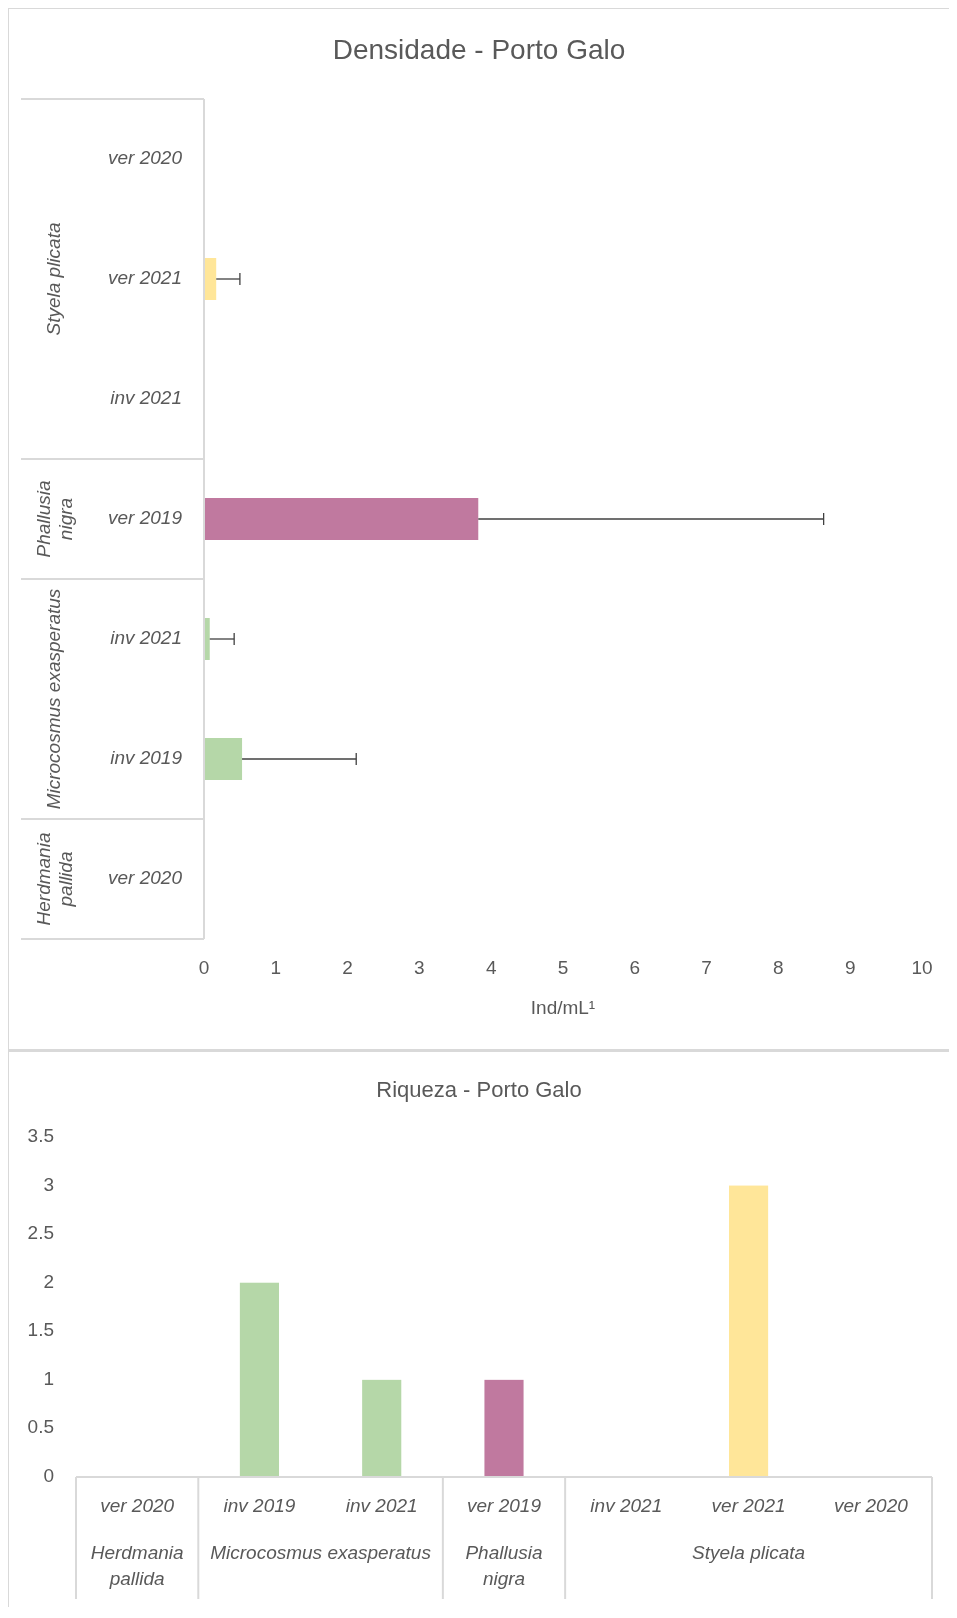 This screenshot has width=957, height=1618. I want to click on y-tick-label: inv 2019, so click(146, 758).